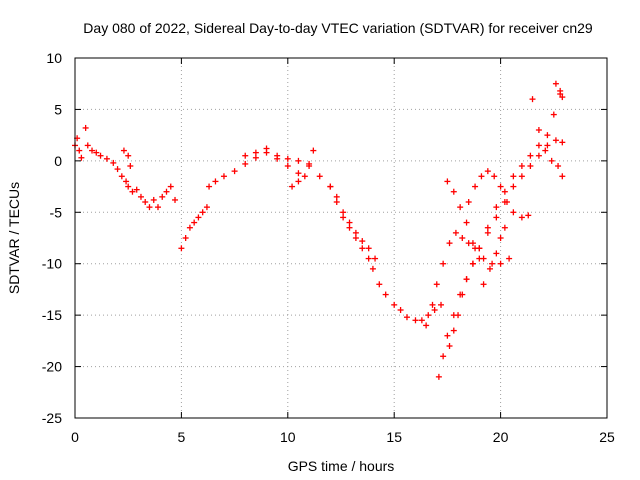 This screenshot has height=480, width=640. I want to click on x-tick-label: 10, so click(288, 437).